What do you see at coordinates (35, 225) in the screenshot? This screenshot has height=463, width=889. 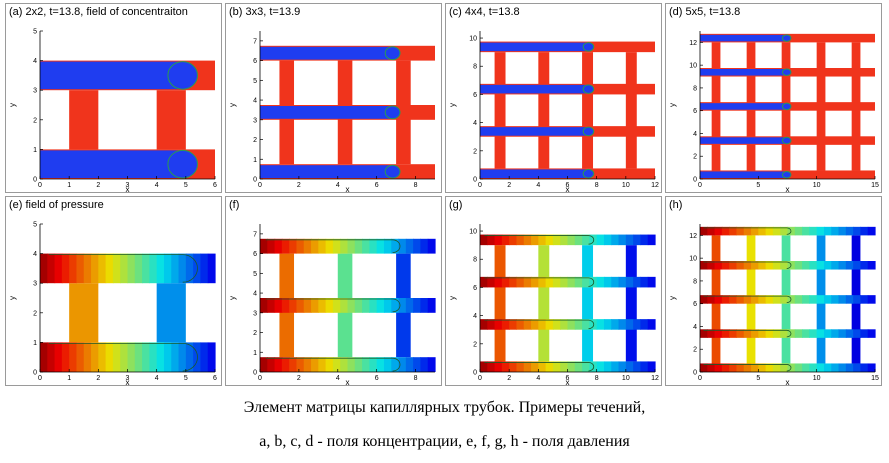 I see `y-tick-label: 5` at bounding box center [35, 225].